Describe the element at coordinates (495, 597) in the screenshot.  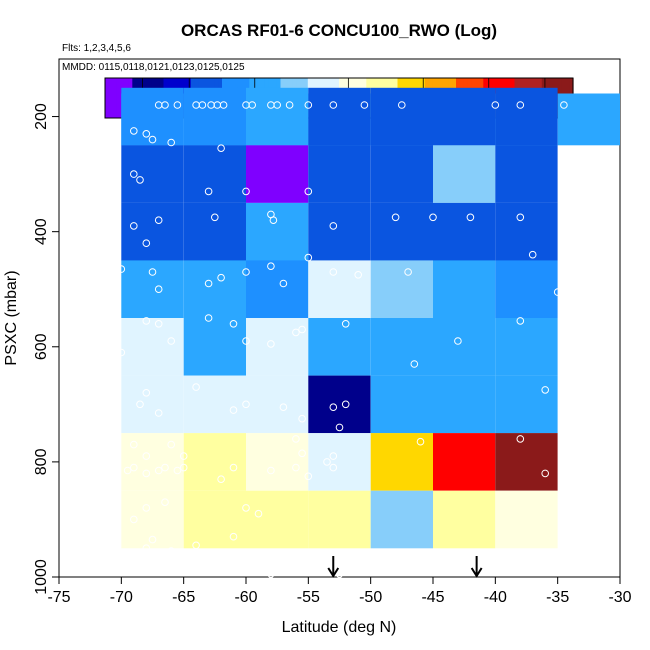
I see `x-tick-label: -40` at that location.